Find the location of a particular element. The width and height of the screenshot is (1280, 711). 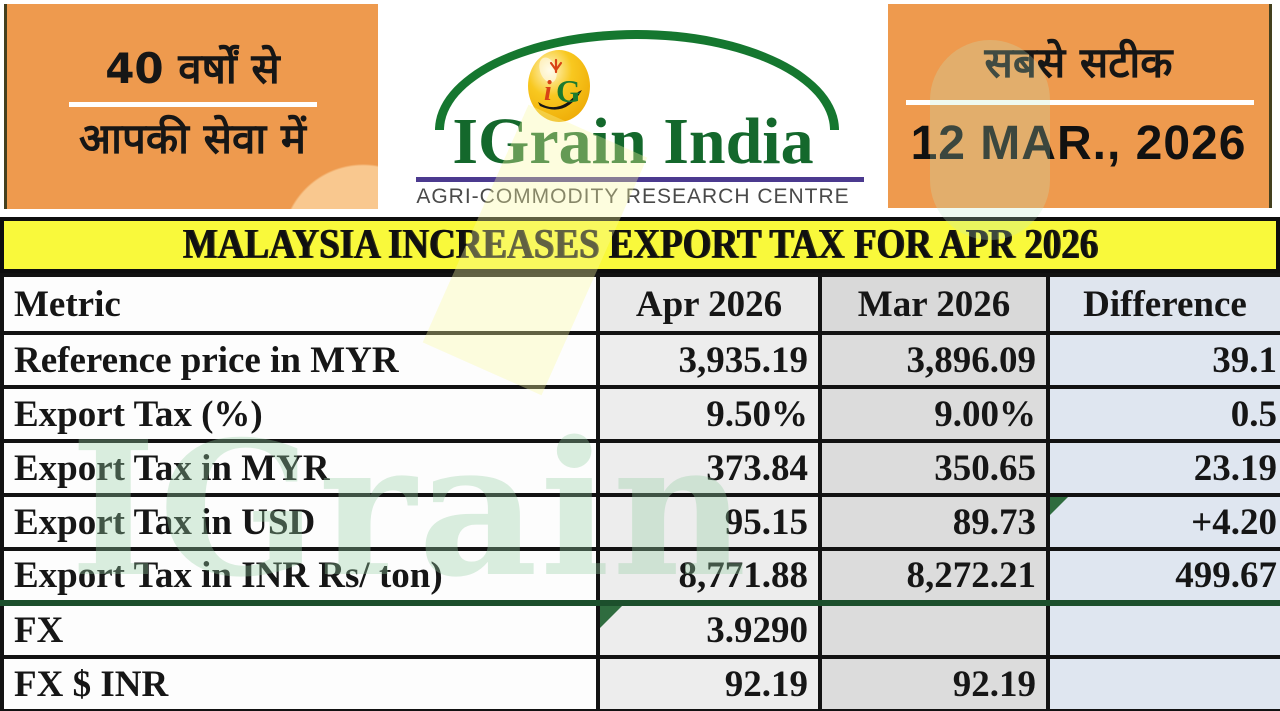

table-row: FX $ INR 92.19 92.19 is located at coordinates (640, 683).